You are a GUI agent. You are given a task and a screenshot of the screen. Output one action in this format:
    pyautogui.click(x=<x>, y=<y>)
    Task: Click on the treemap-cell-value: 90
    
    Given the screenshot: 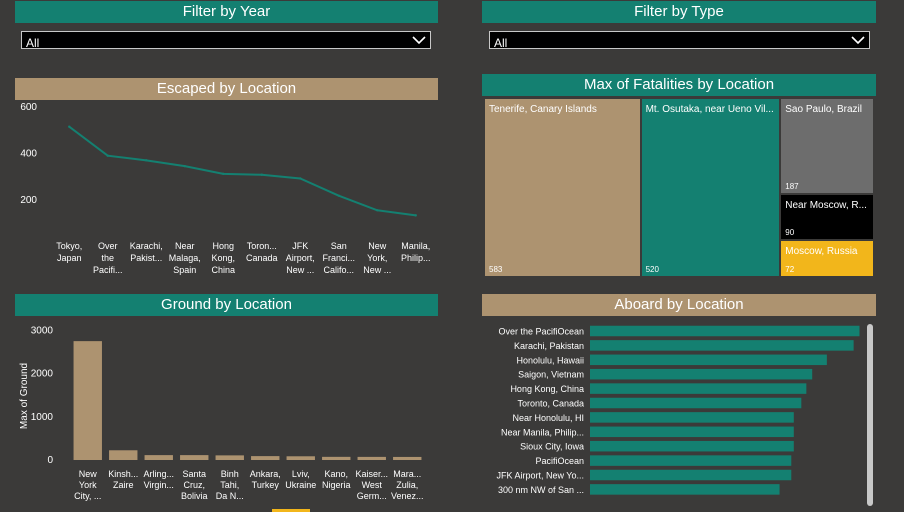 What is the action you would take?
    pyautogui.click(x=790, y=233)
    